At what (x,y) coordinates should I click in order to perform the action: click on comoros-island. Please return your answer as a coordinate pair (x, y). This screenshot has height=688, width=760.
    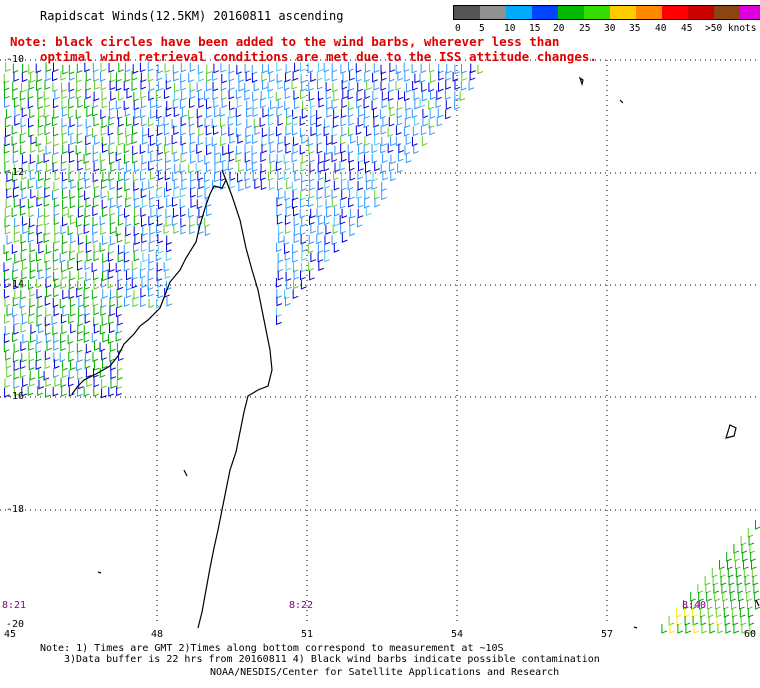
    Looking at the image, I should click on (581, 81).